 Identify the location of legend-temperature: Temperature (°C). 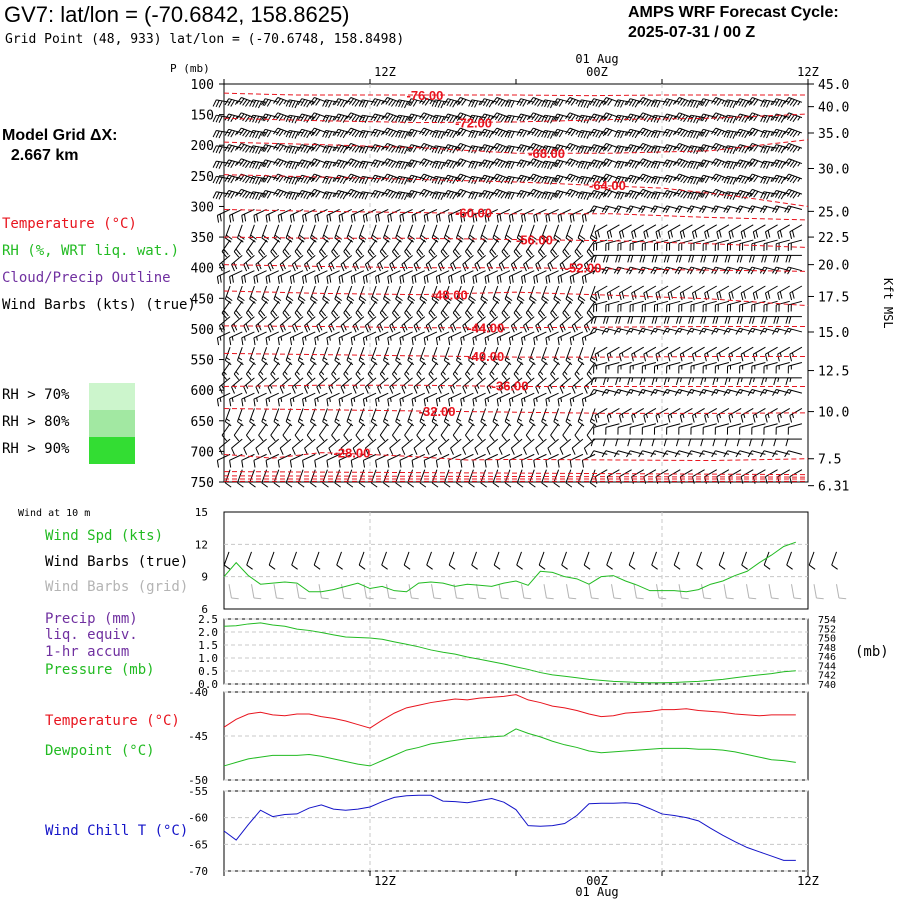
(69, 224).